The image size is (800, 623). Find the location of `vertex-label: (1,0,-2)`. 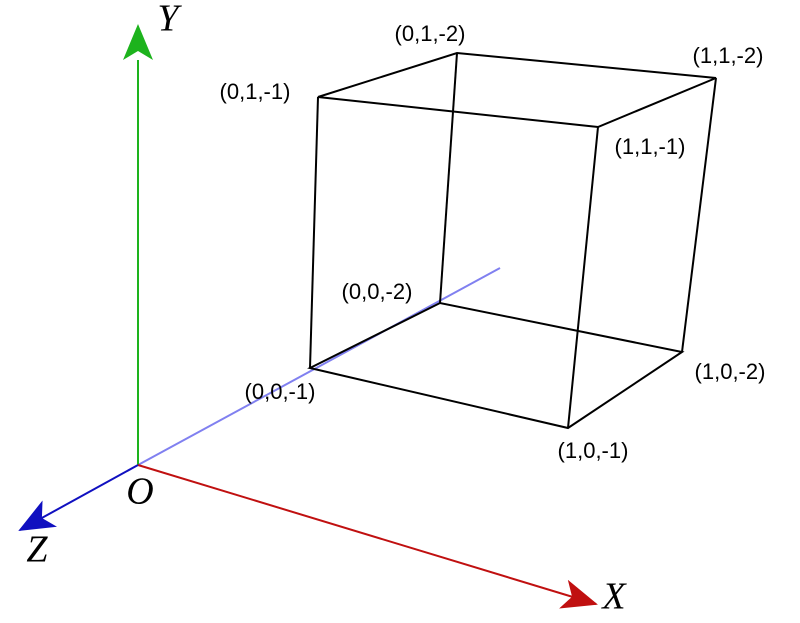

vertex-label: (1,0,-2) is located at coordinates (730, 371).